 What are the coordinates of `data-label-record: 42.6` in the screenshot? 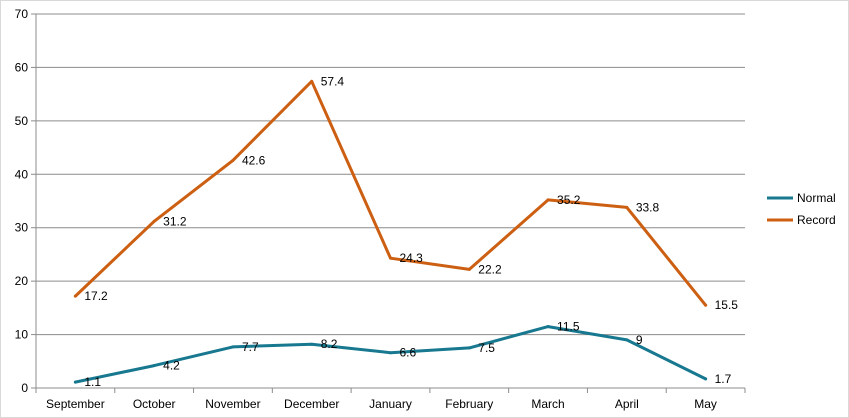 It's located at (254, 160).